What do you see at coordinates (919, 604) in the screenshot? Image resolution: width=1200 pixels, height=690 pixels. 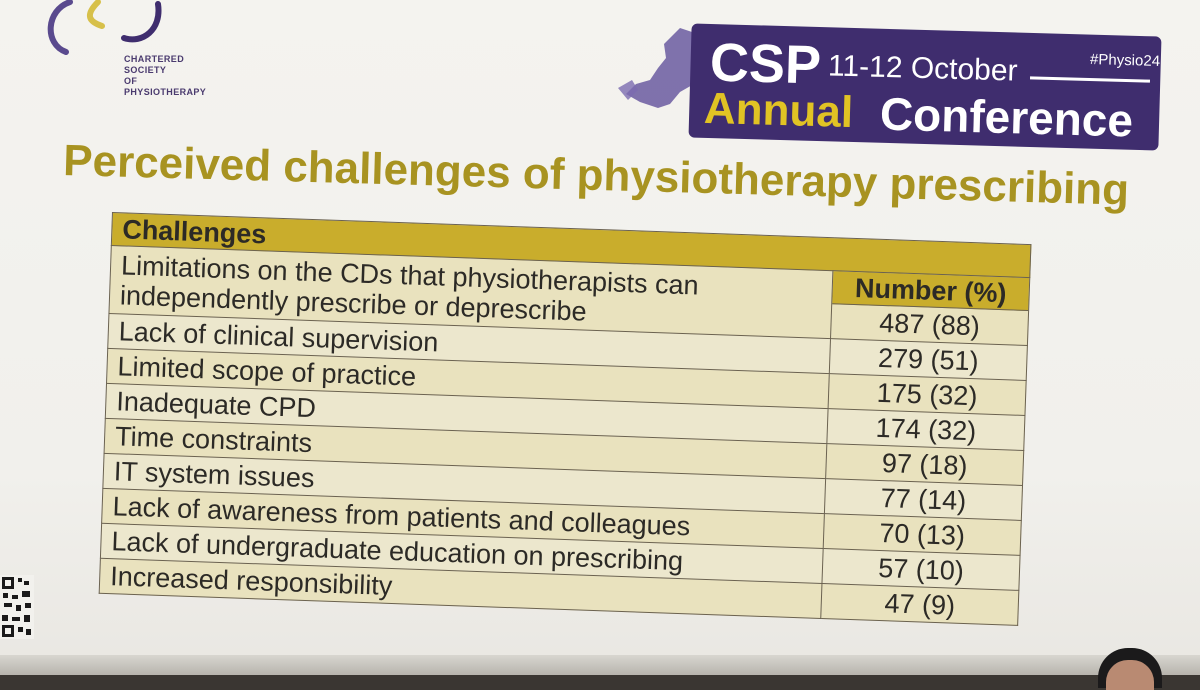 I see `number-cell: 47 (9)` at bounding box center [919, 604].